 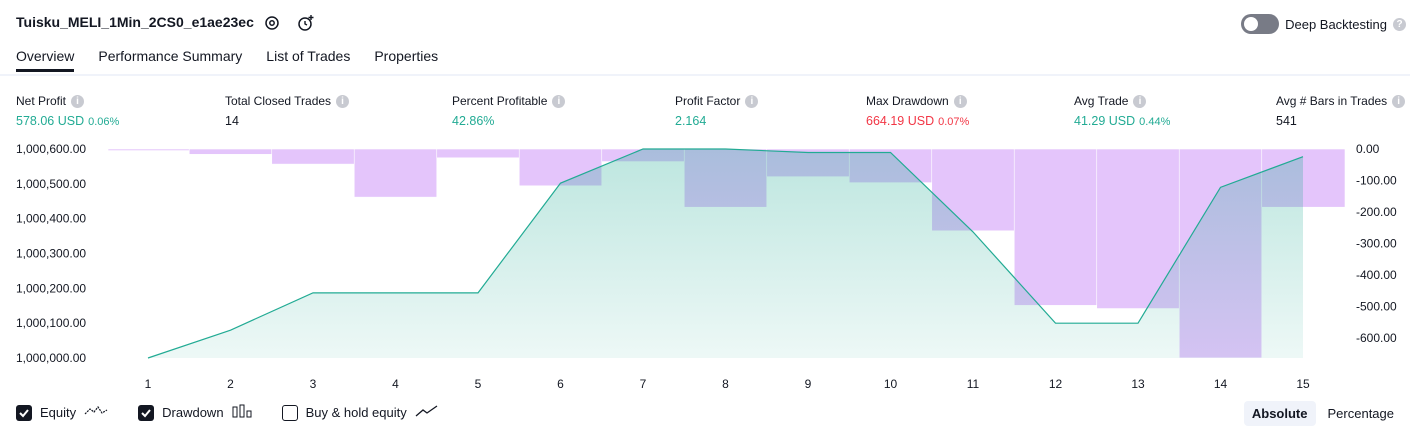 What do you see at coordinates (395, 383) in the screenshot?
I see `x-axis-tick-label: 4` at bounding box center [395, 383].